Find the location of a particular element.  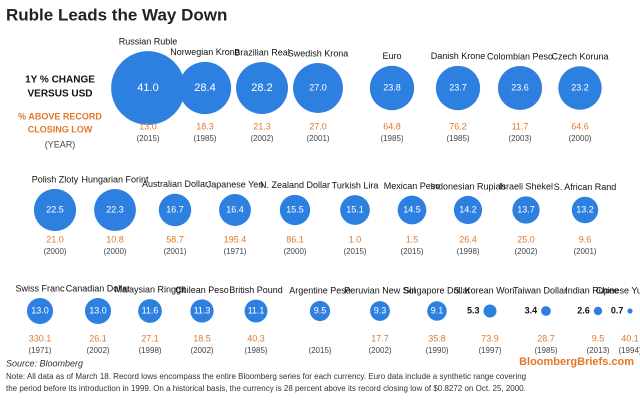

currency-name: Colombian Peso is located at coordinates (520, 56).